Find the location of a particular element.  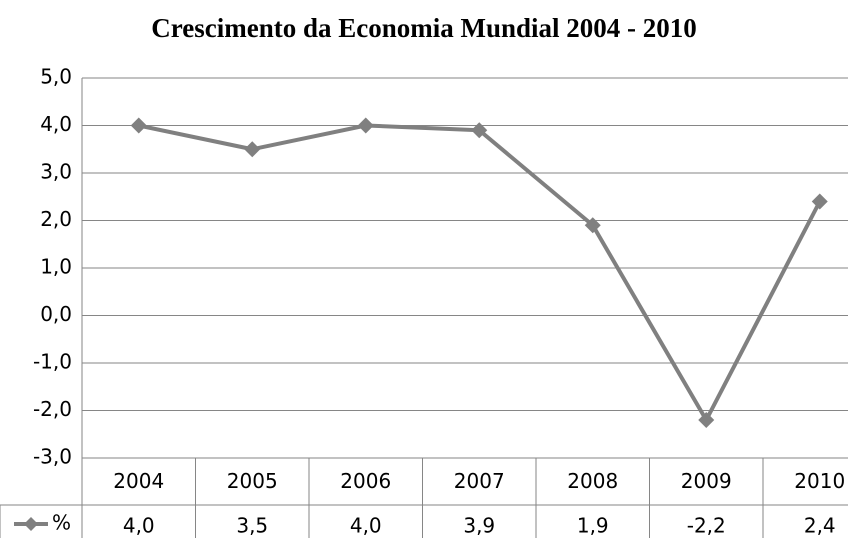

table-value: -2,2 is located at coordinates (706, 526).